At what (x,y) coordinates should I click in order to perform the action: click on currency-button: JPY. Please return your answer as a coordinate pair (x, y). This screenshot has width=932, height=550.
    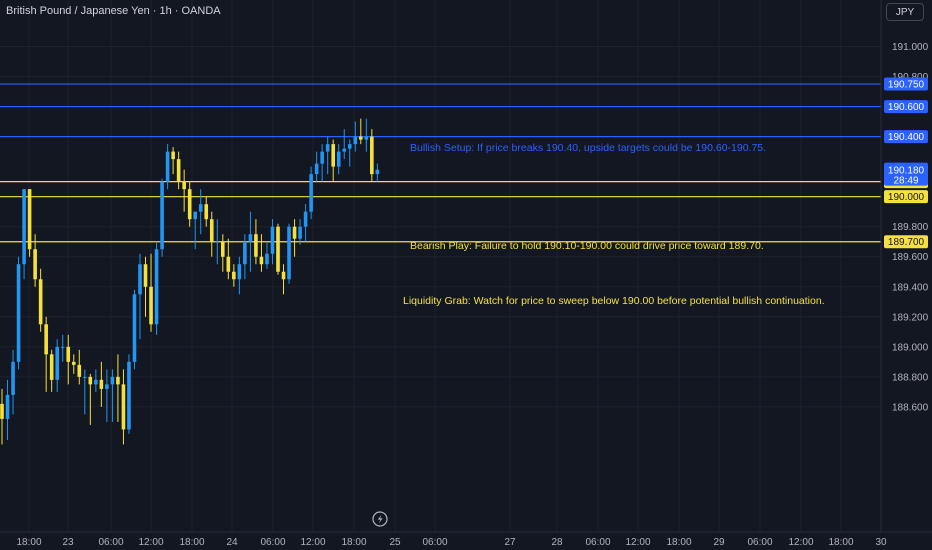
    Looking at the image, I should click on (905, 12).